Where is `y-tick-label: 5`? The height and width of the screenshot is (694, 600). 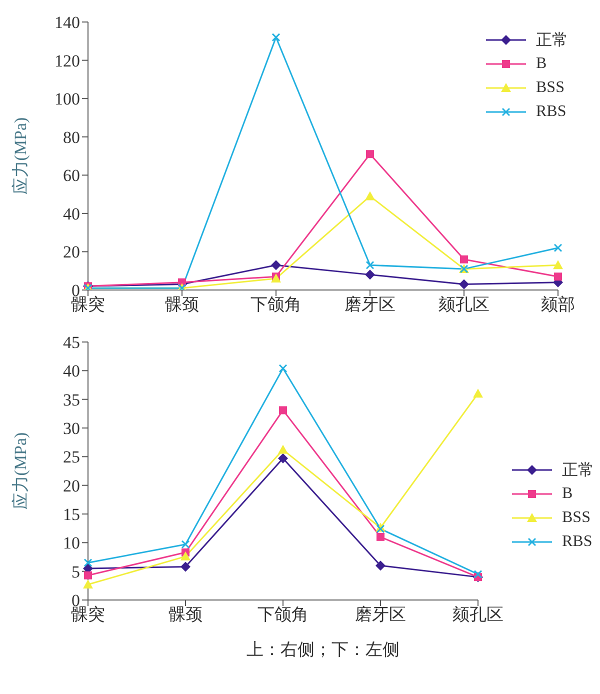 y-tick-label: 5 is located at coordinates (76, 572).